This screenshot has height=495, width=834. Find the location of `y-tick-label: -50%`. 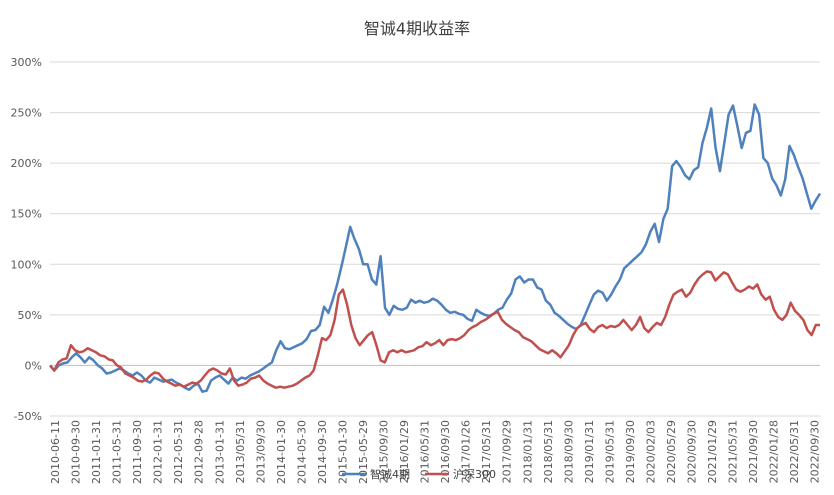

y-tick-label: -50% is located at coordinates (28, 416).